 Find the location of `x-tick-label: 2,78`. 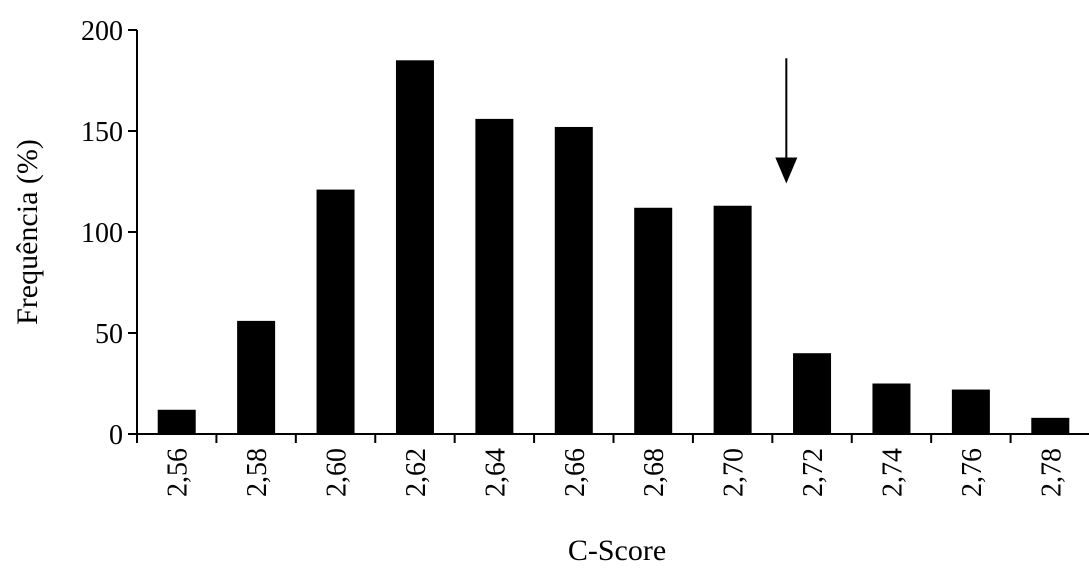

x-tick-label: 2,78 is located at coordinates (1051, 472).